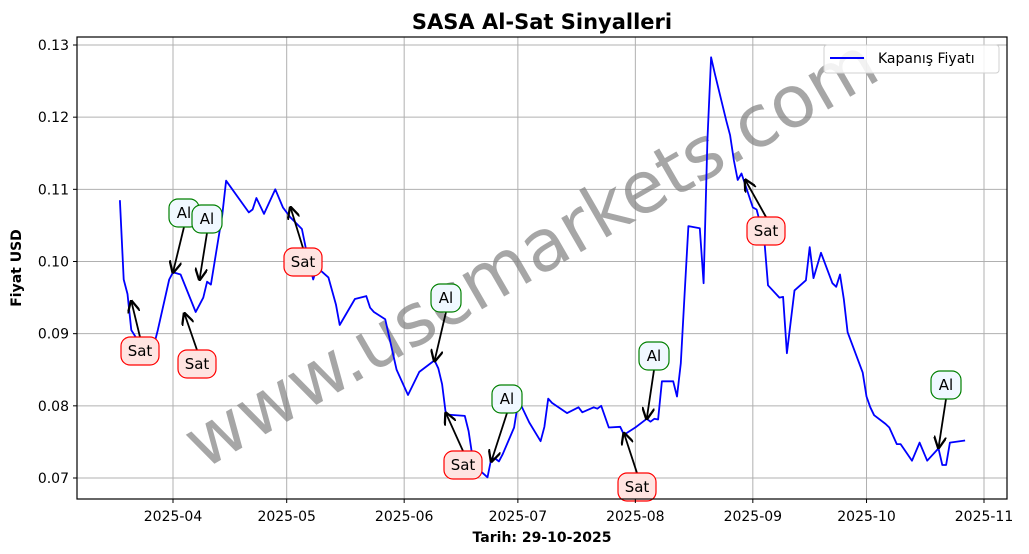 The height and width of the screenshot is (554, 1029). I want to click on chart-title: SASA Al-Sat Sinyalleri, so click(542, 22).